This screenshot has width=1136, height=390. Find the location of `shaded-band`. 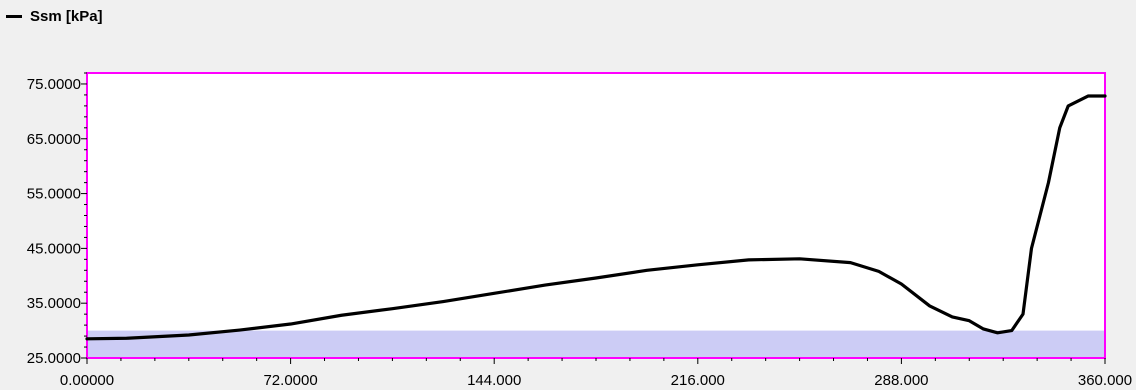

shaded-band is located at coordinates (596, 344).